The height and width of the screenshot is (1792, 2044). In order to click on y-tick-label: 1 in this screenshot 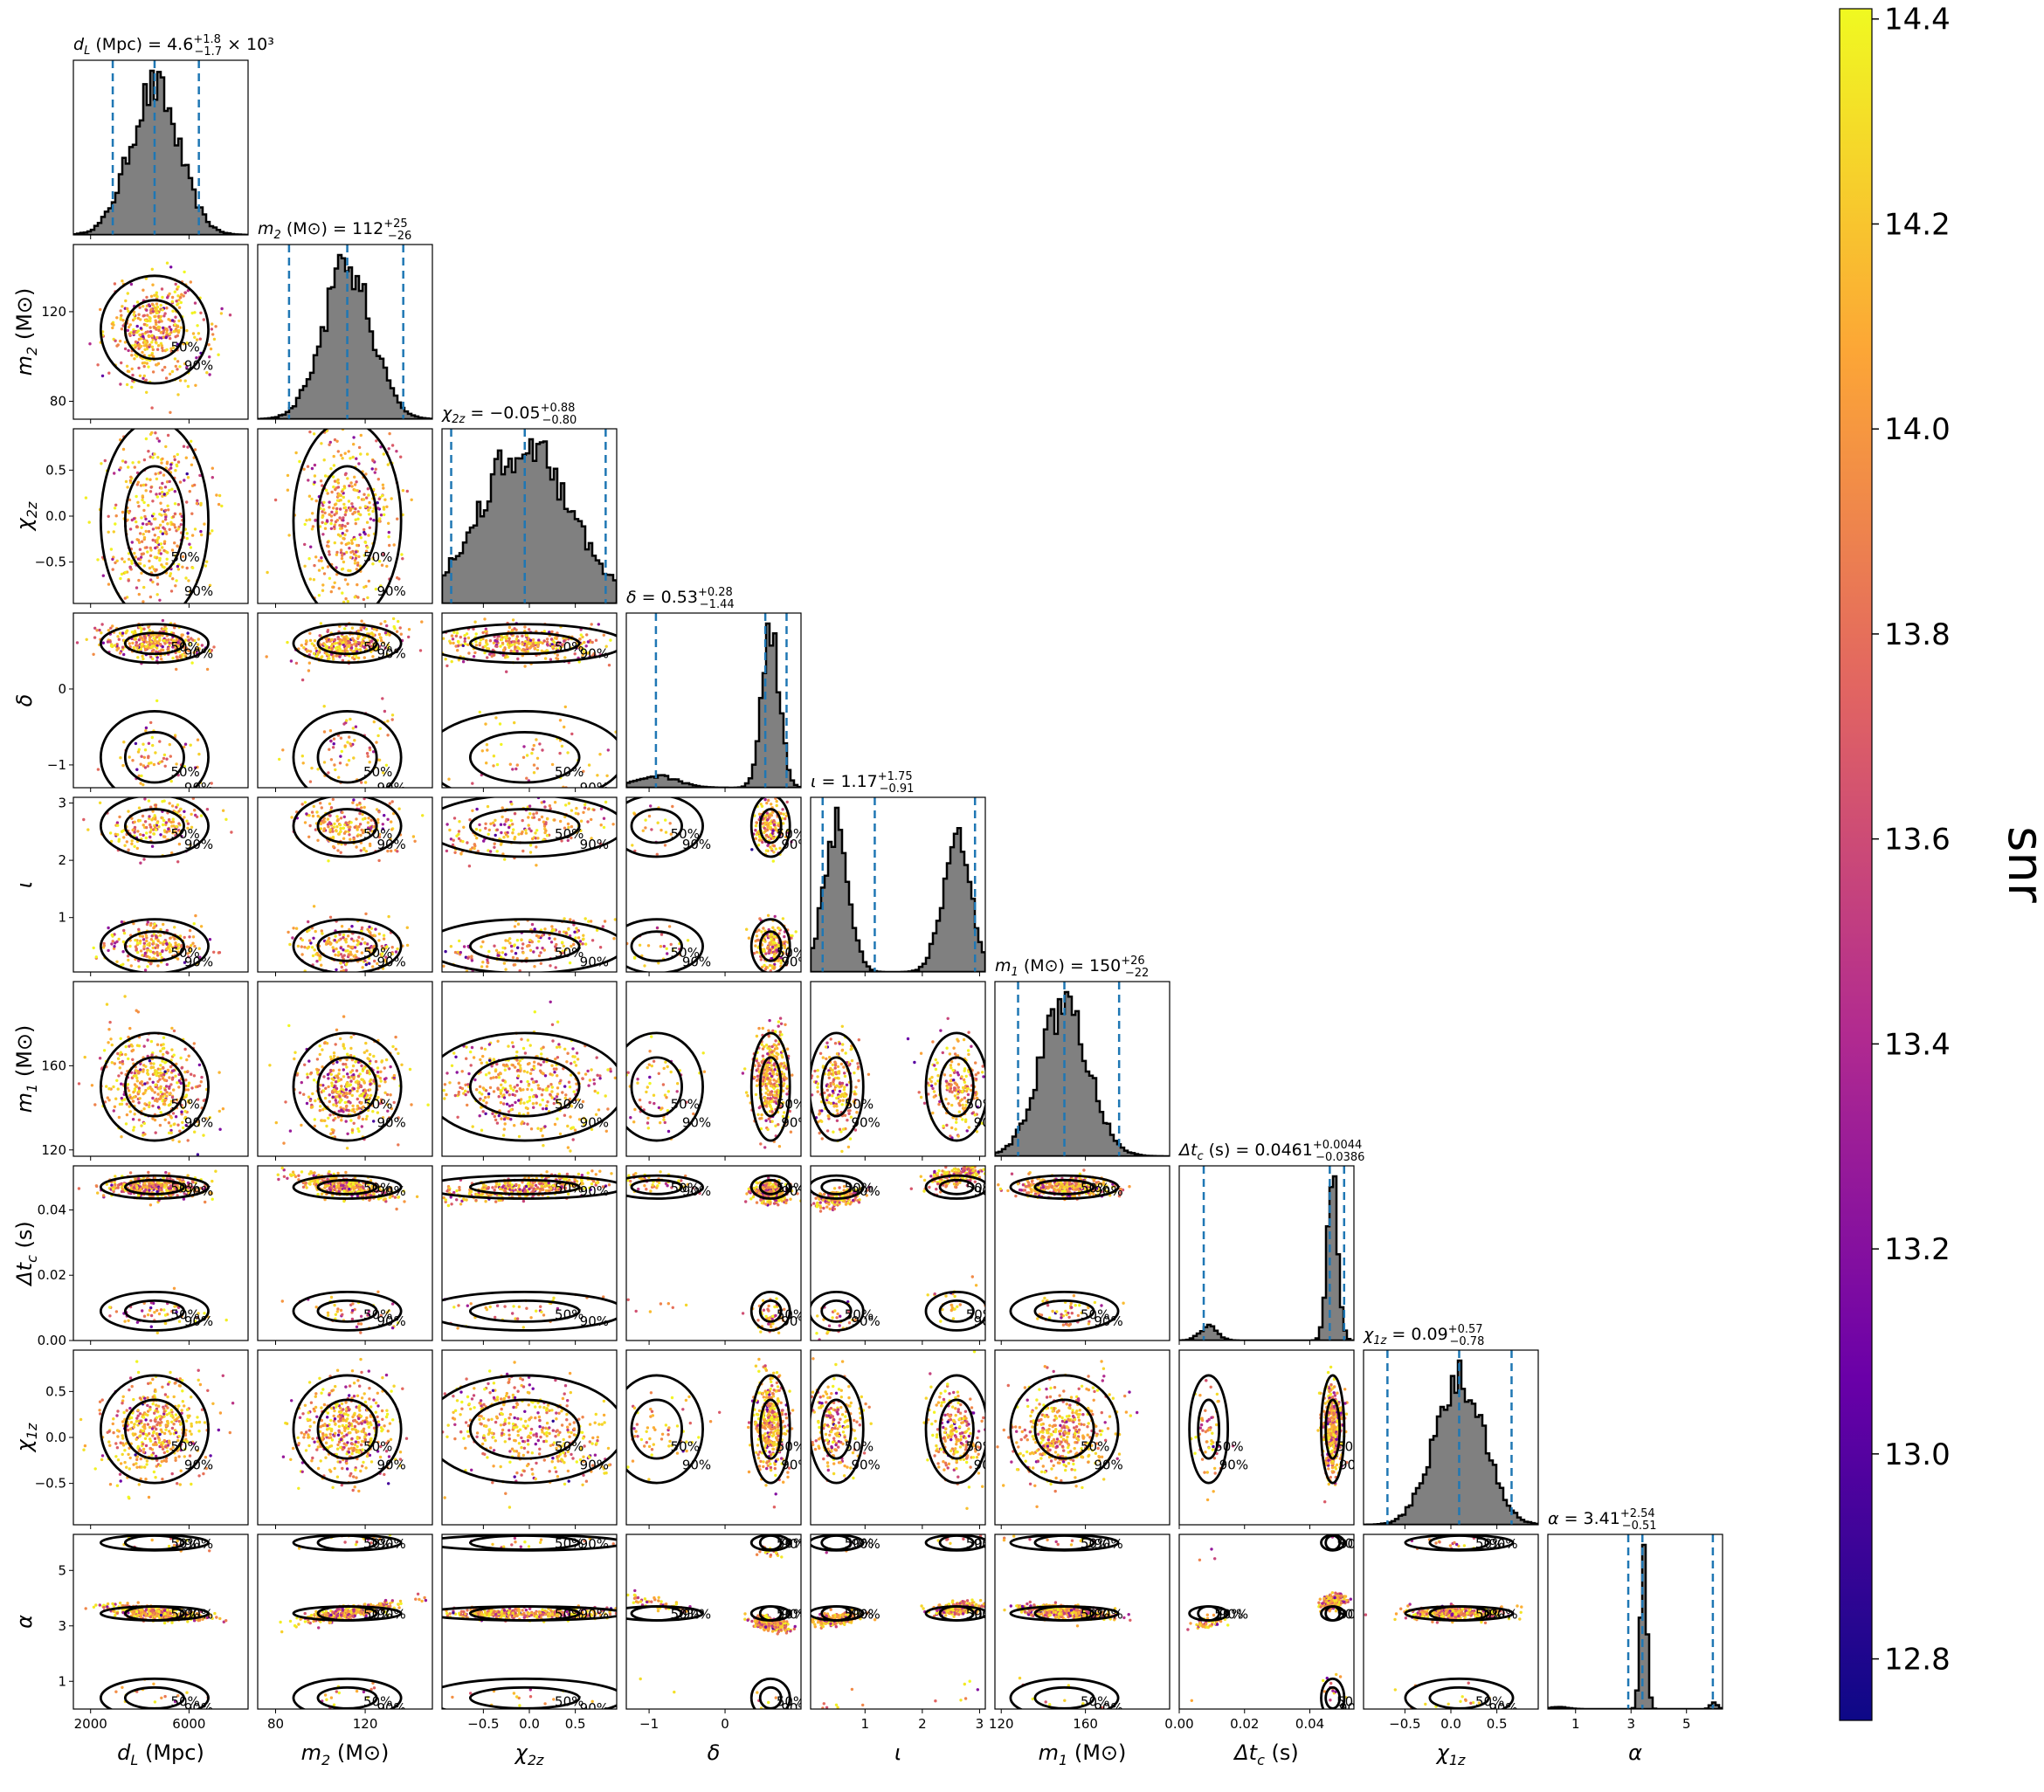, I will do `click(62, 918)`.